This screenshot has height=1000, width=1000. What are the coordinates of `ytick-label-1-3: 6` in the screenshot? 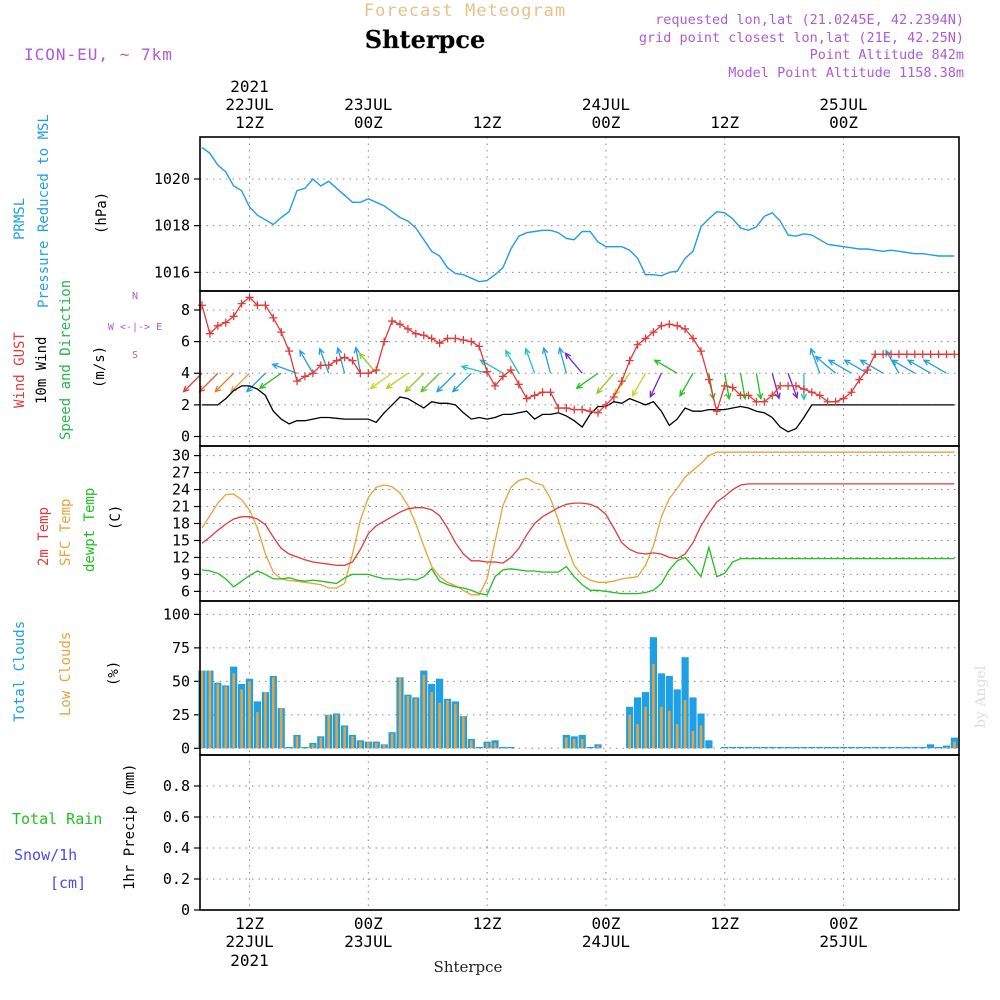 It's located at (185, 342).